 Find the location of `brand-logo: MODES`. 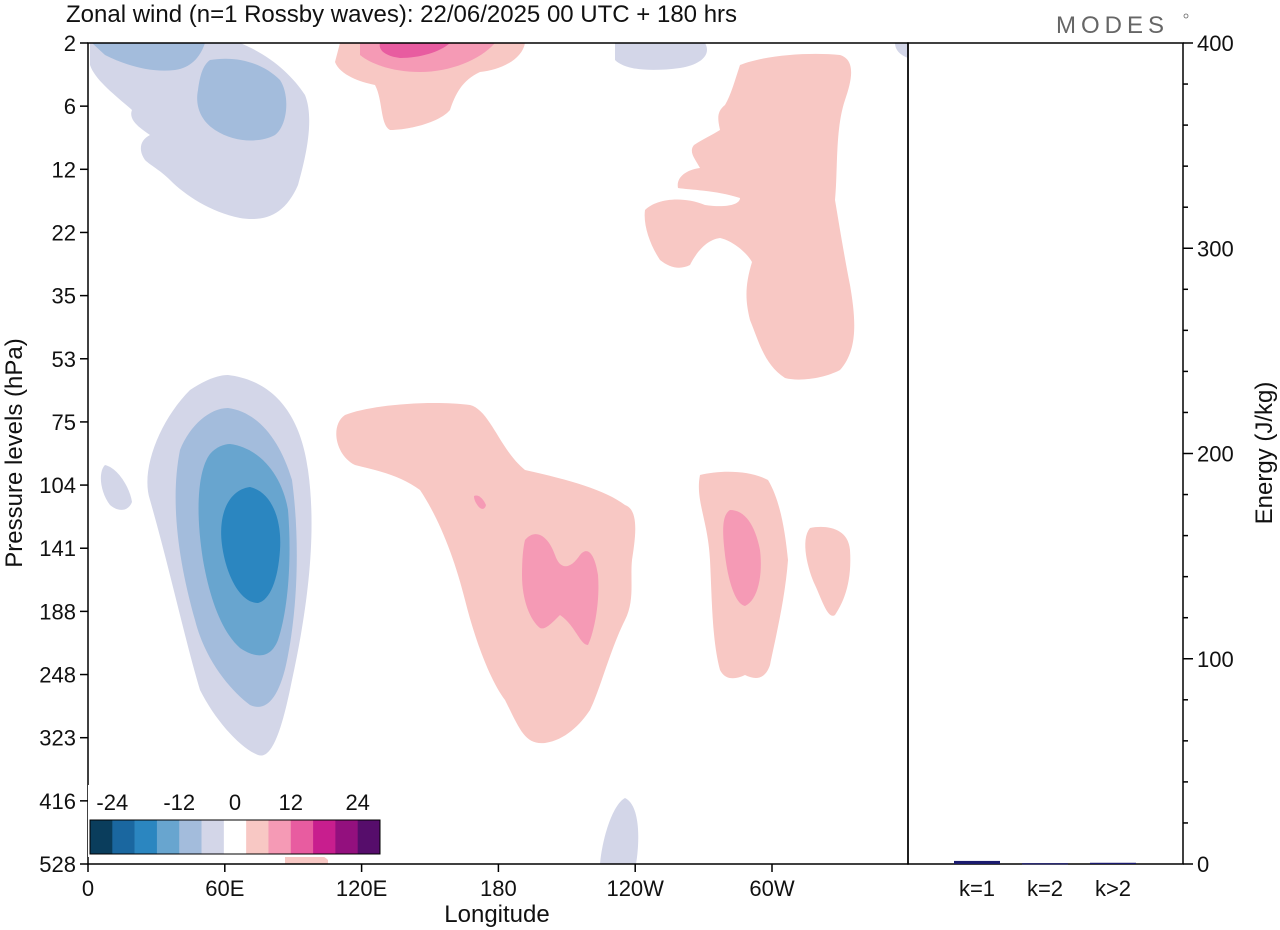

brand-logo: MODES is located at coordinates (1112, 25).